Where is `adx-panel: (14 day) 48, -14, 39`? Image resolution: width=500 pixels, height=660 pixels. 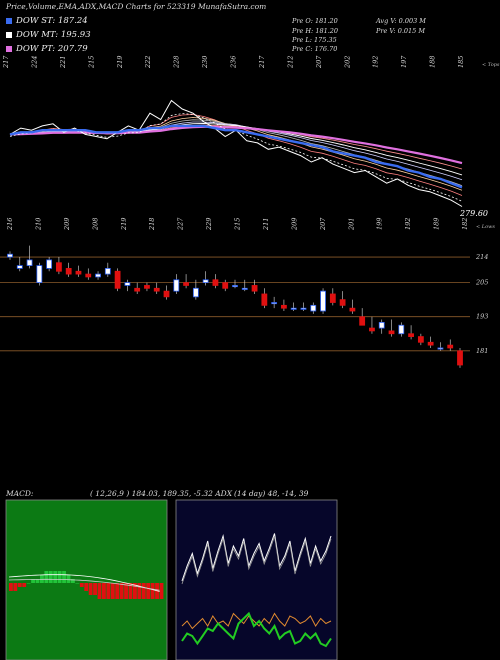 adx-panel: (14 day) 48, -14, 39 is located at coordinates (256, 574).